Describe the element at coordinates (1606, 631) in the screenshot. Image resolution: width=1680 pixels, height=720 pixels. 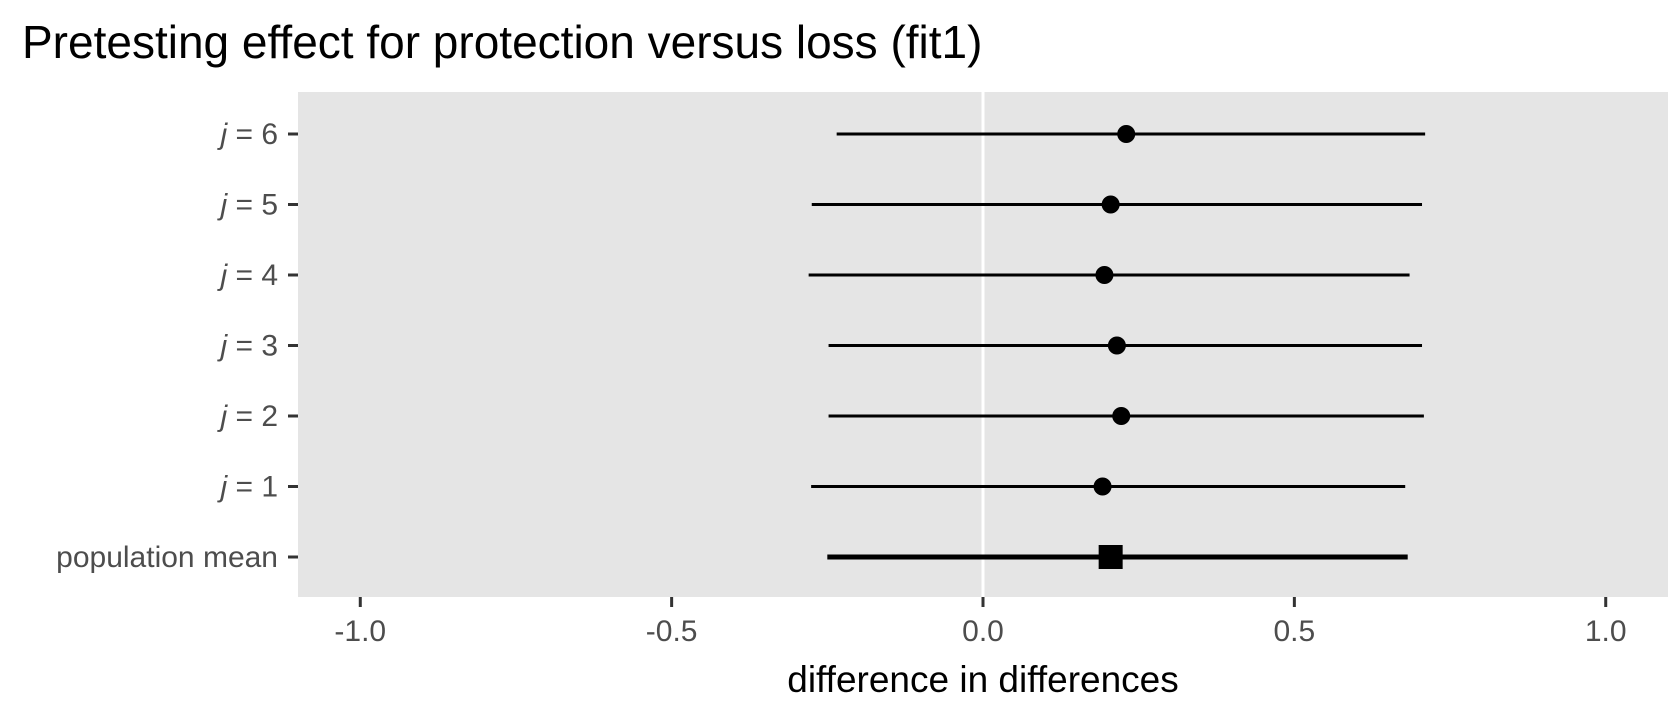
I see `x-tick-label: 1.0` at that location.